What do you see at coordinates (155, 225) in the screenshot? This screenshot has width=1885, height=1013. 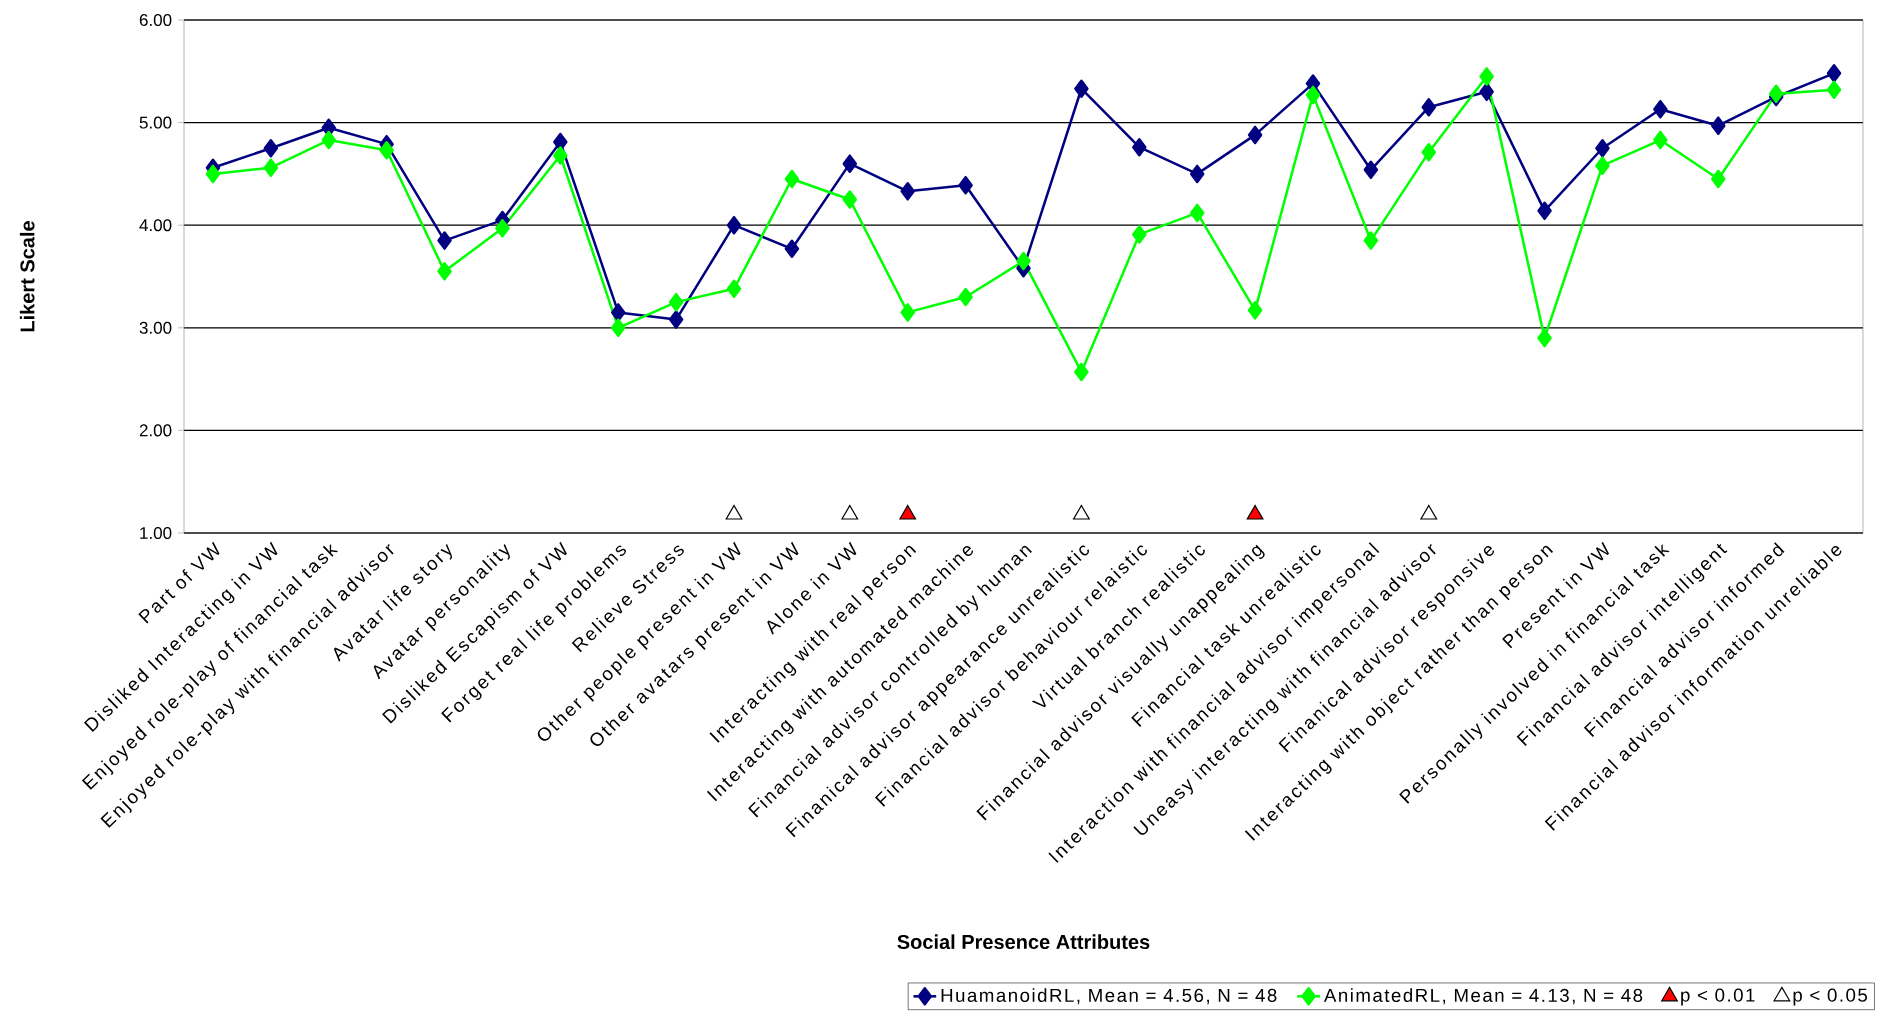 I see `y-tick-label: 4.00` at bounding box center [155, 225].